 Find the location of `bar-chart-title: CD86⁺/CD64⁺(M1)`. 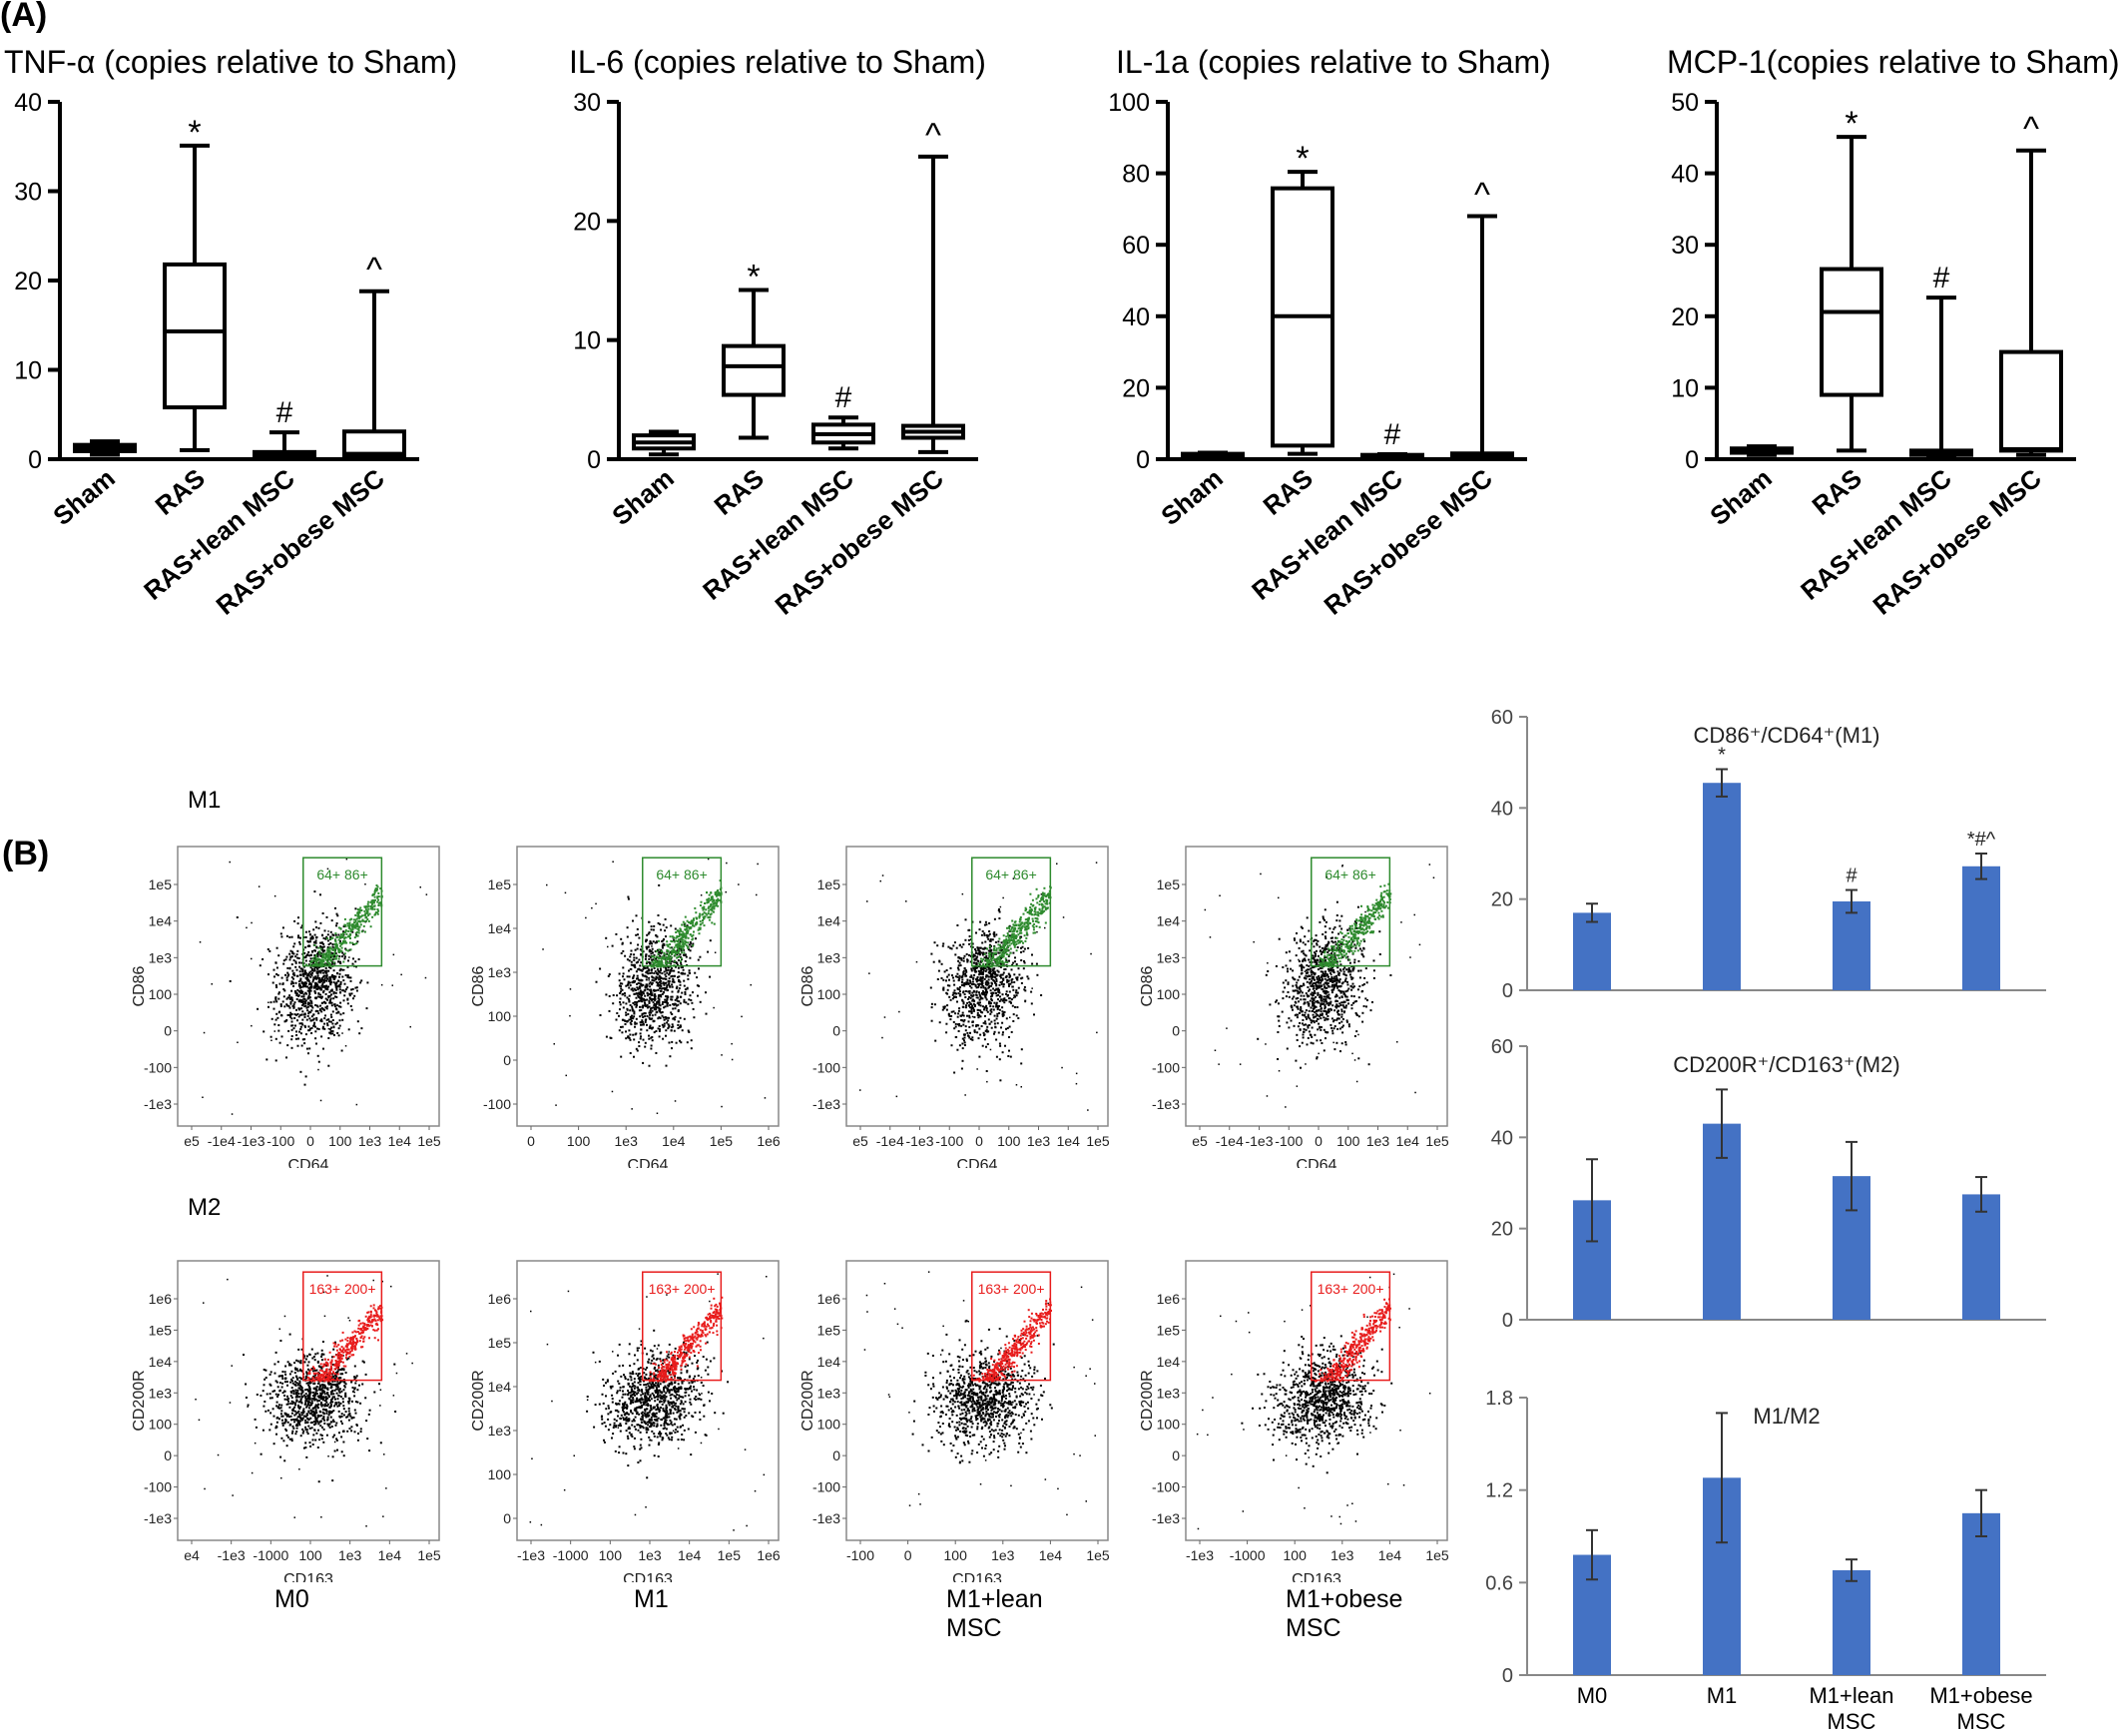

bar-chart-title: CD86⁺/CD64⁺(M1) is located at coordinates (1786, 735).